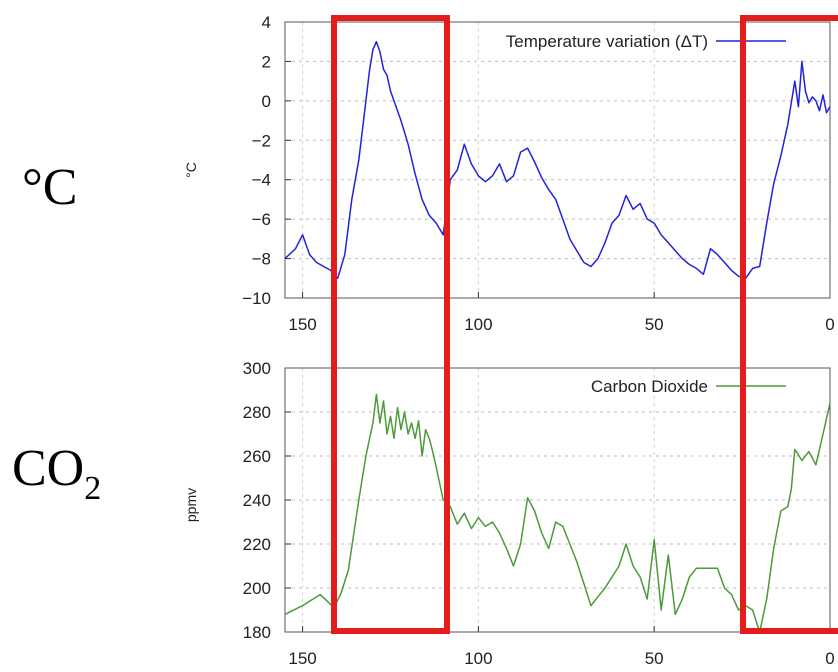  What do you see at coordinates (257, 456) in the screenshot?
I see `co2-y-tick-label: 260` at bounding box center [257, 456].